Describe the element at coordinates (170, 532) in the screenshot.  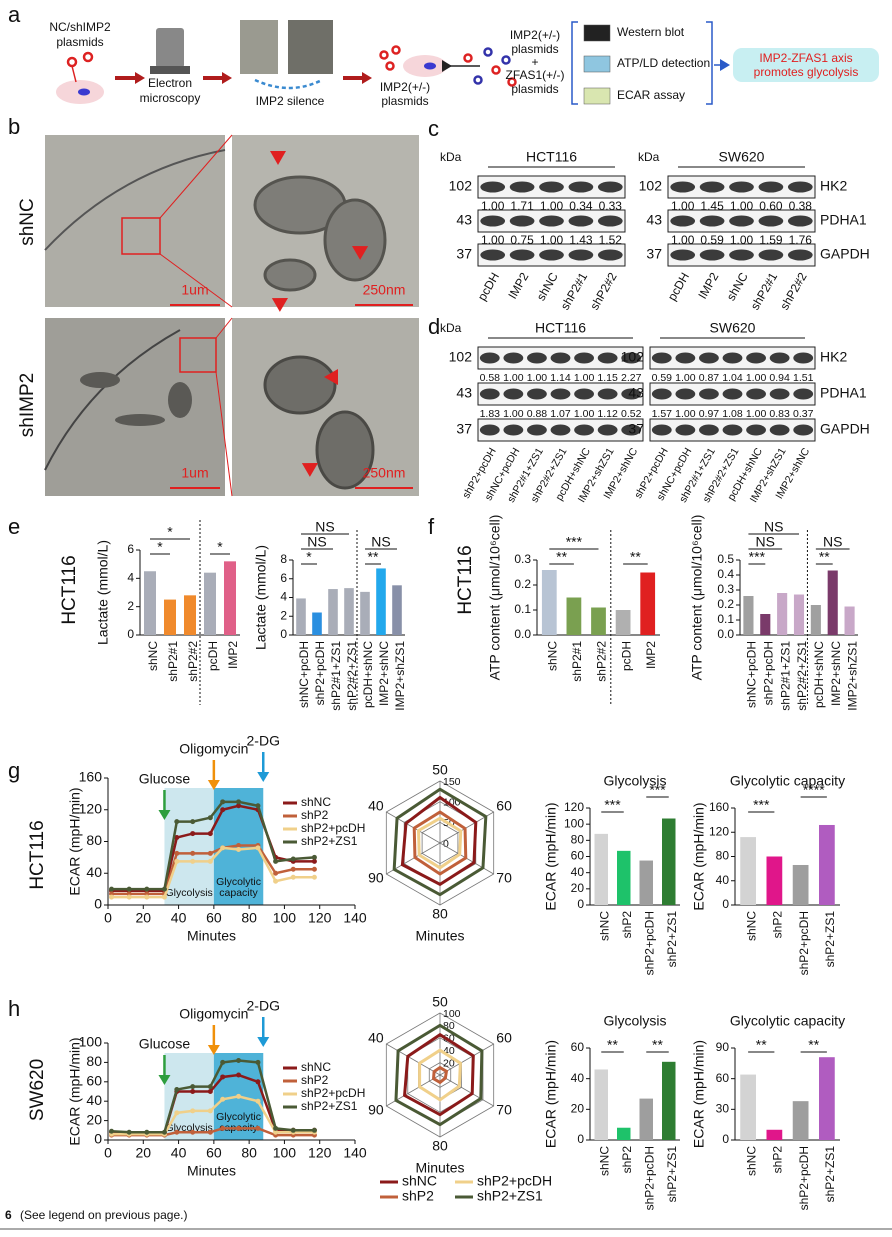
I see `sig-label: *` at that location.